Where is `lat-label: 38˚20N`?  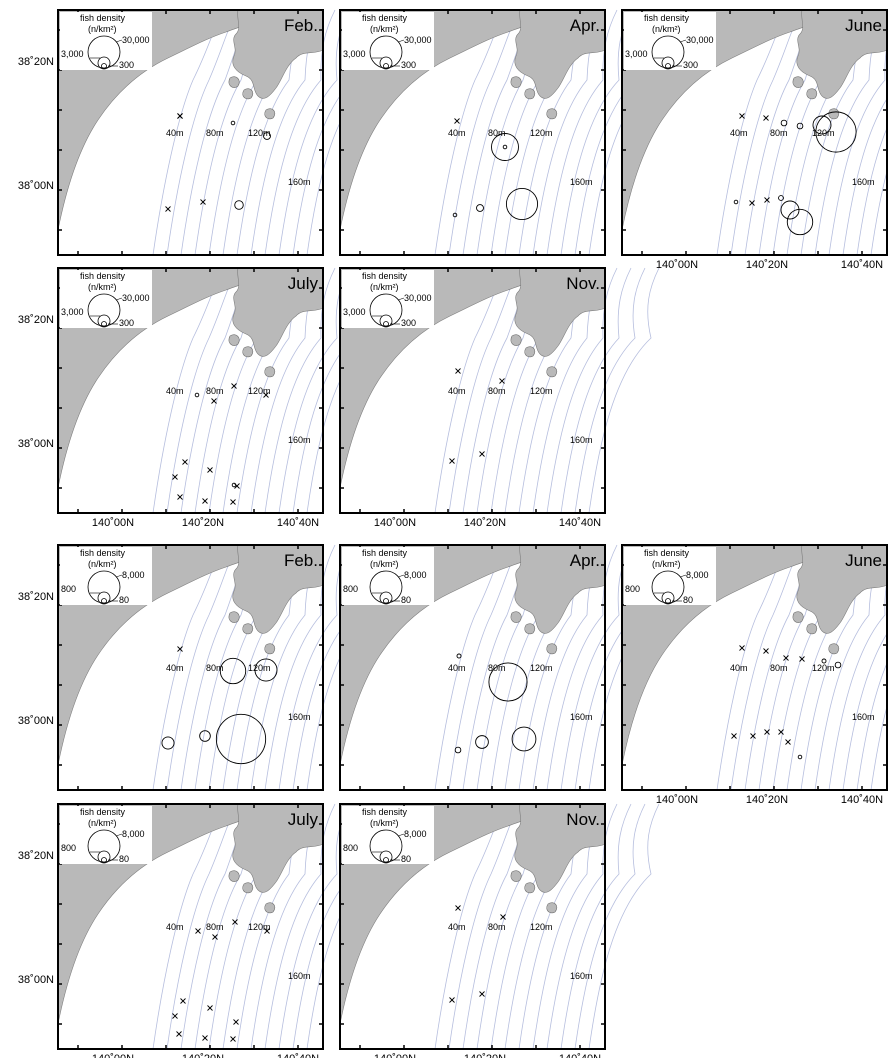
lat-label: 38˚20N is located at coordinates (36, 320).